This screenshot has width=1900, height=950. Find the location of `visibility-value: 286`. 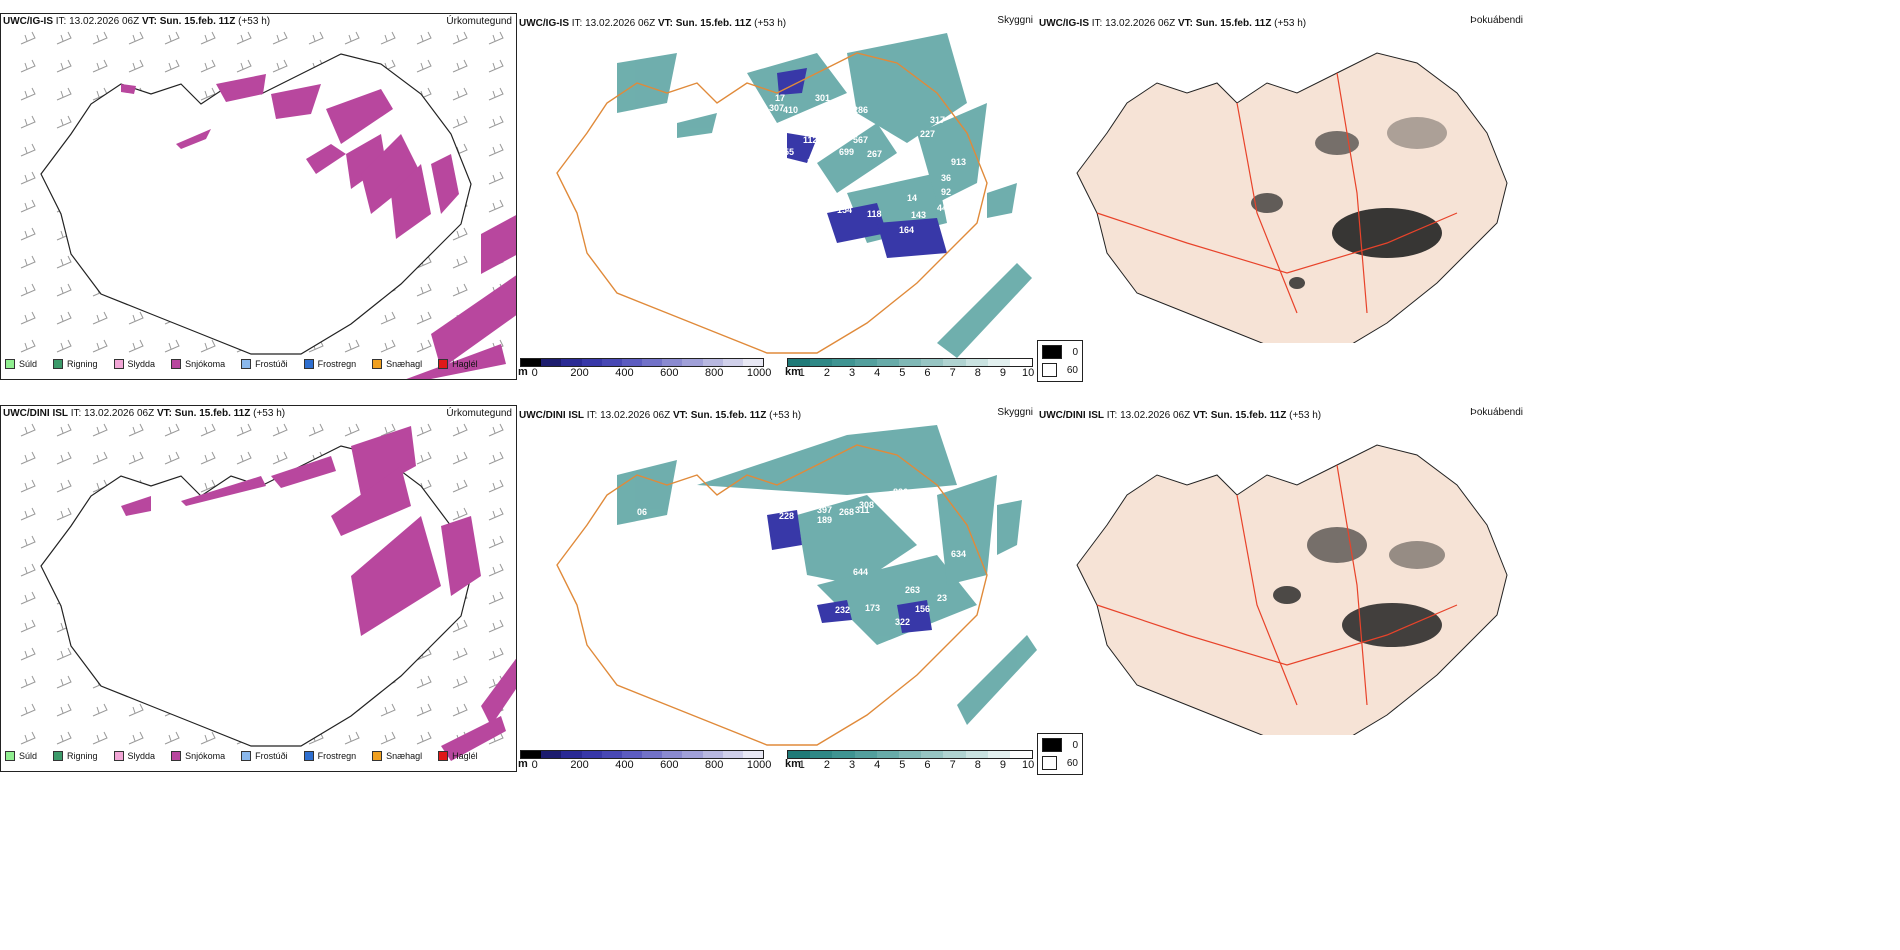

visibility-value: 286 is located at coordinates (860, 110).